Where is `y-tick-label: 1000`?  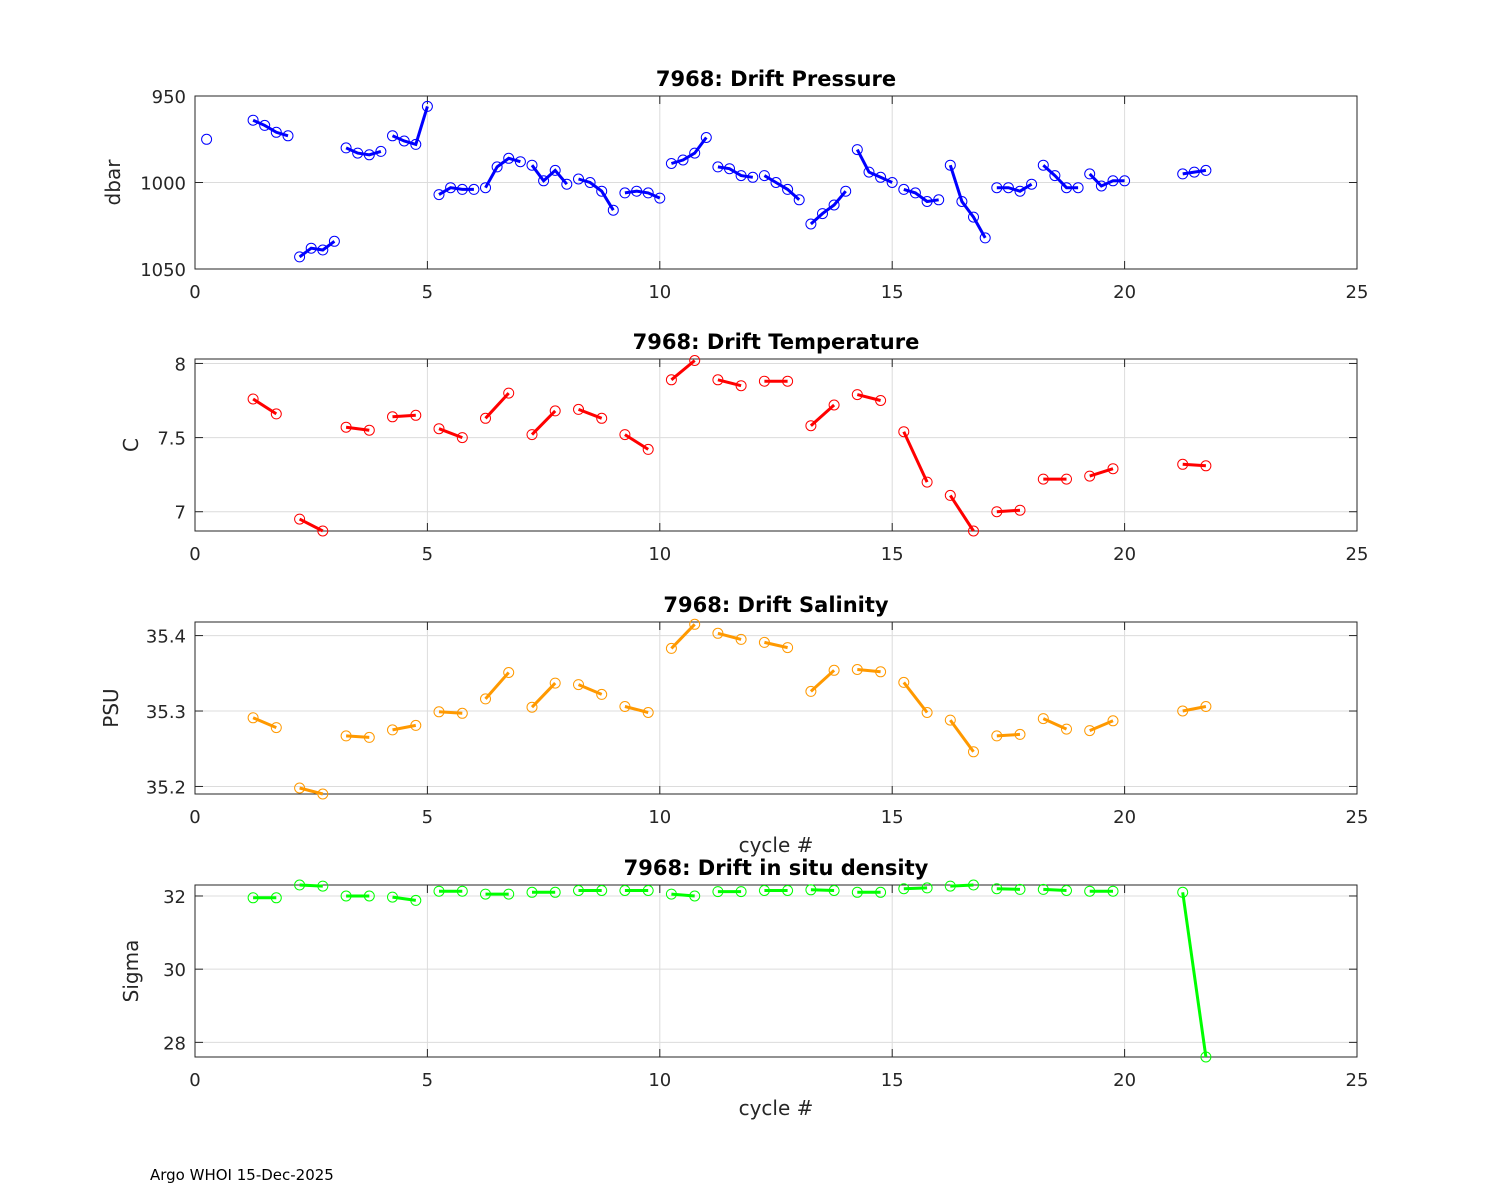
y-tick-label: 1000 is located at coordinates (163, 184).